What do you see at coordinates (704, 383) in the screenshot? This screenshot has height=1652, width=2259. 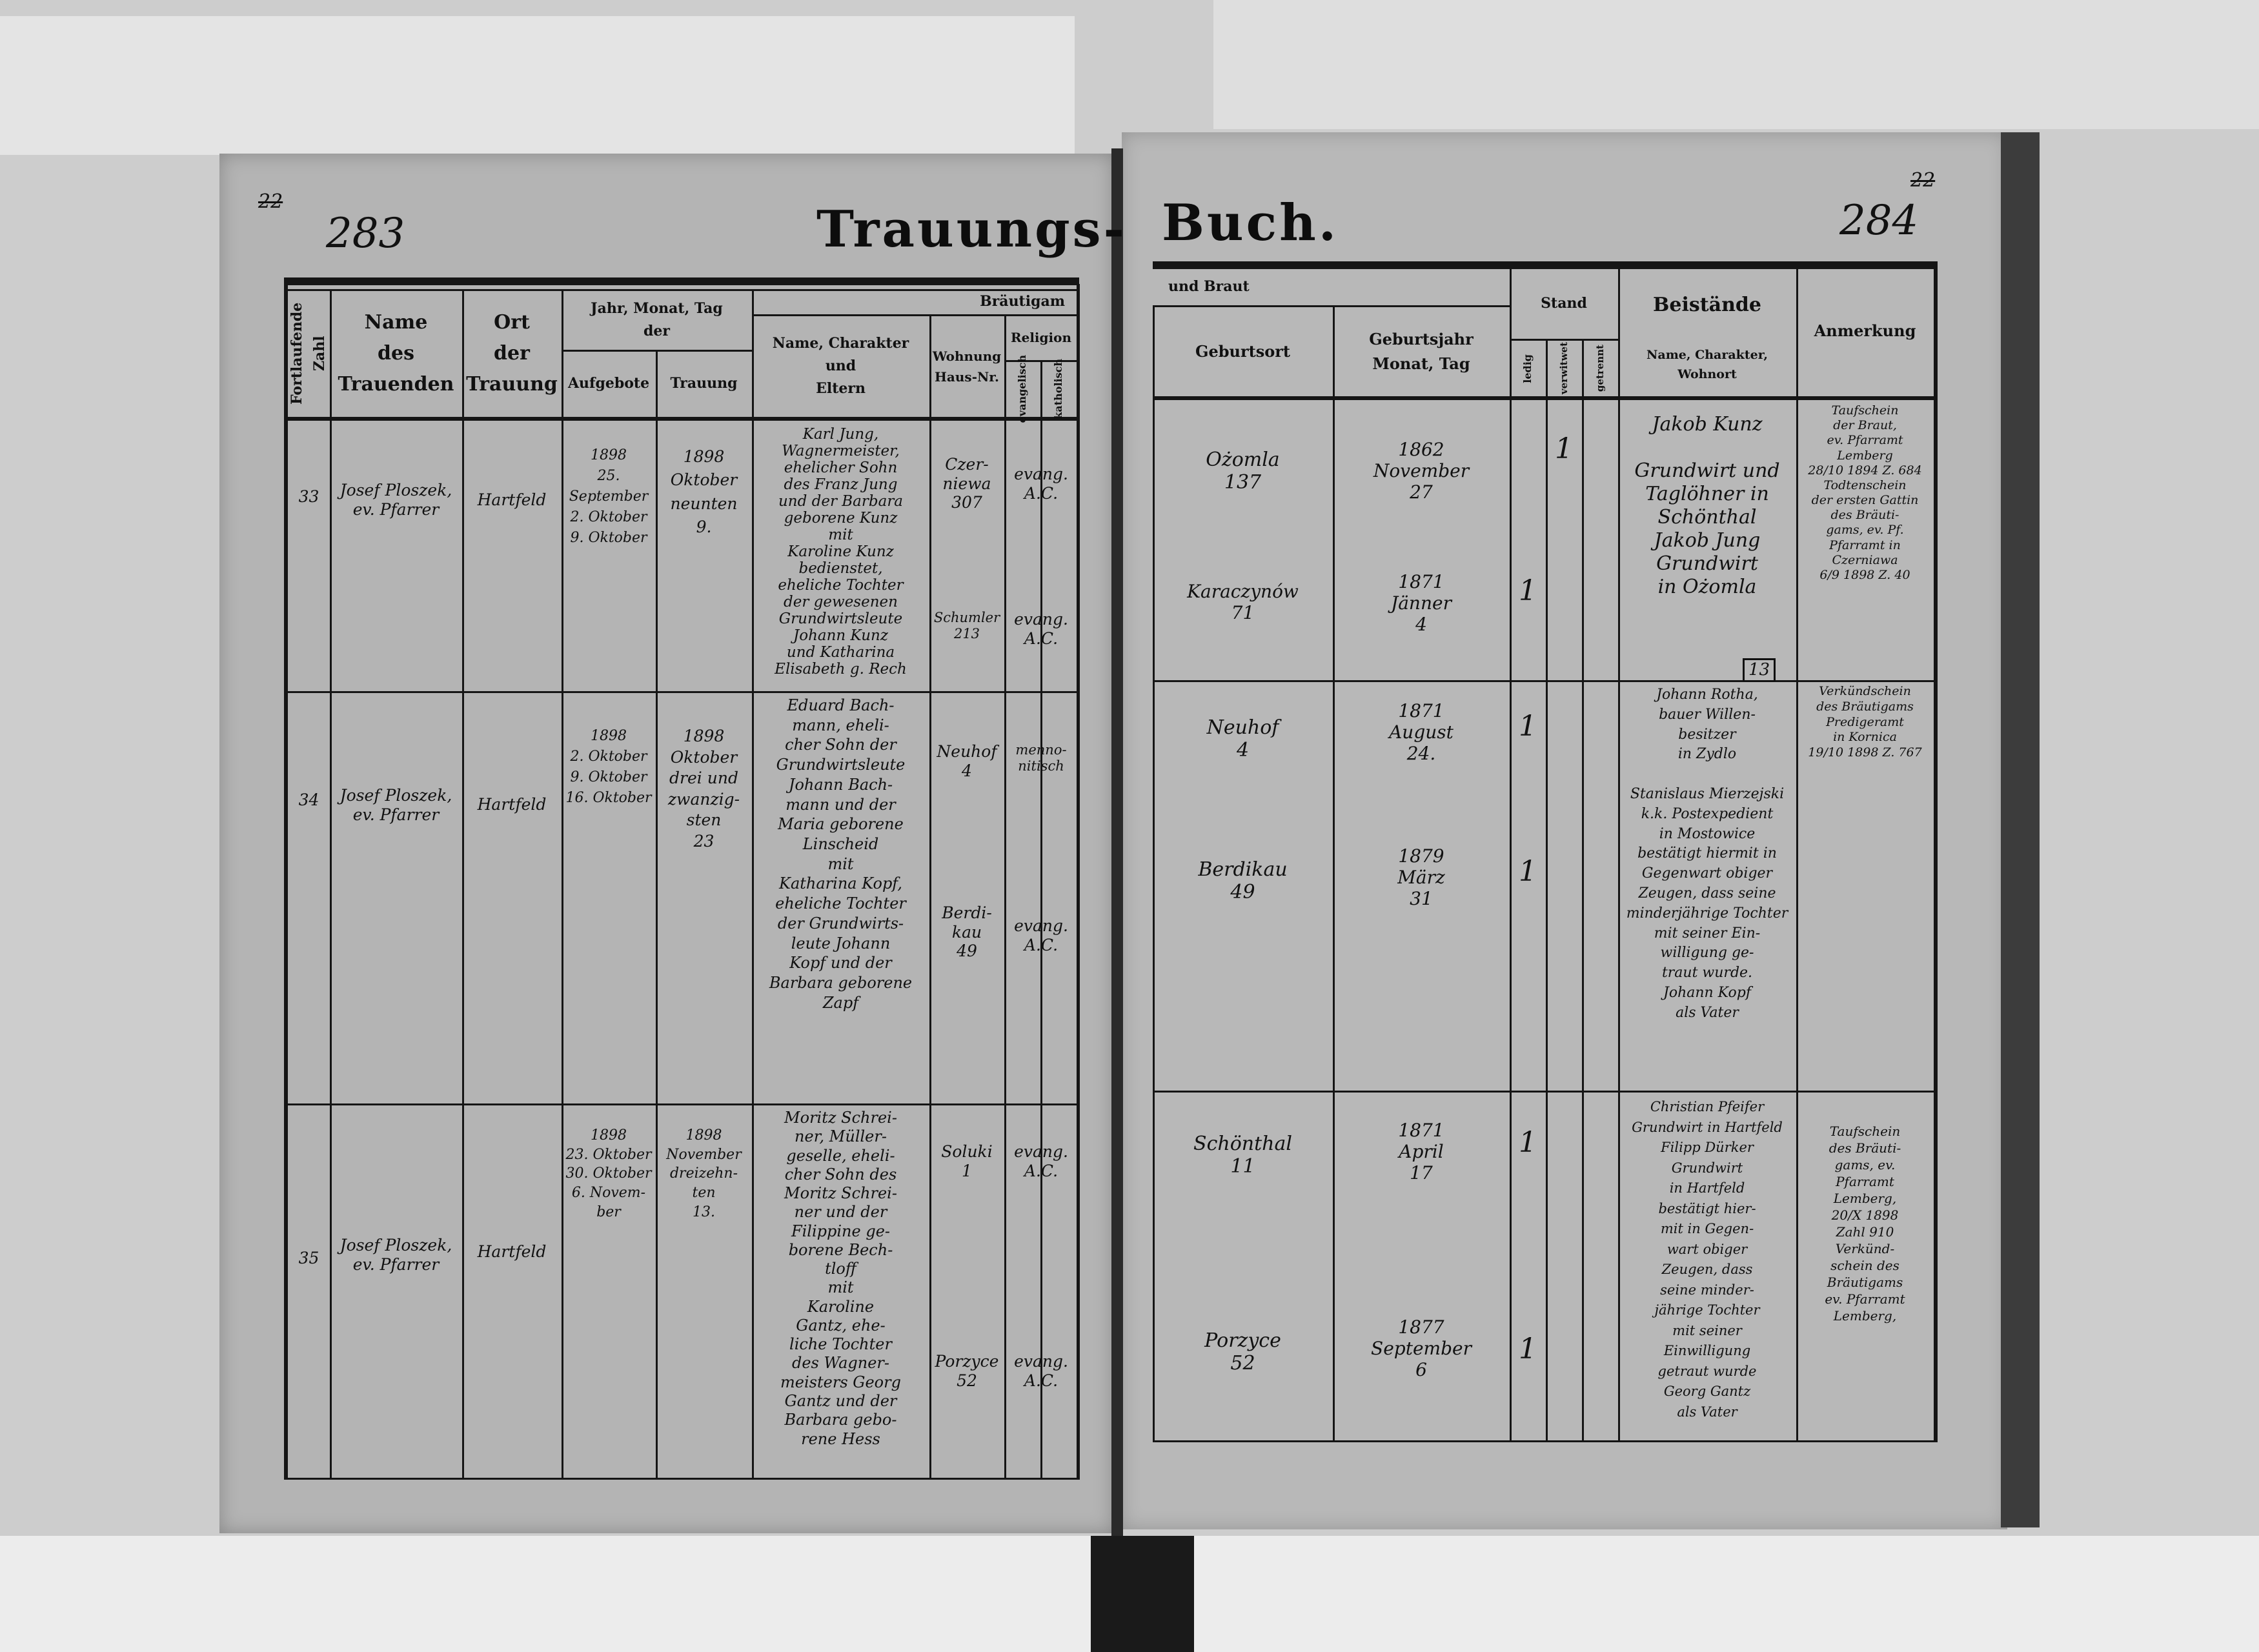 I see `header-wedding: Trauung` at bounding box center [704, 383].